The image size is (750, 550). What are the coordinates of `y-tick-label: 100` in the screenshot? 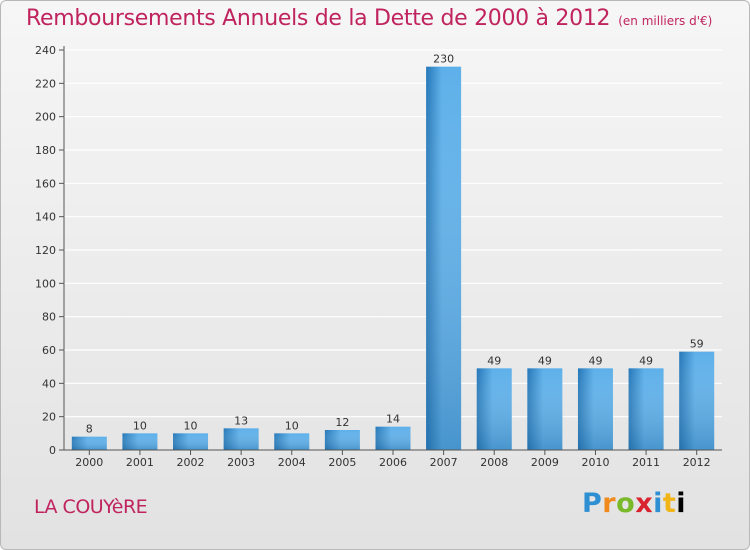 It's located at (45, 283).